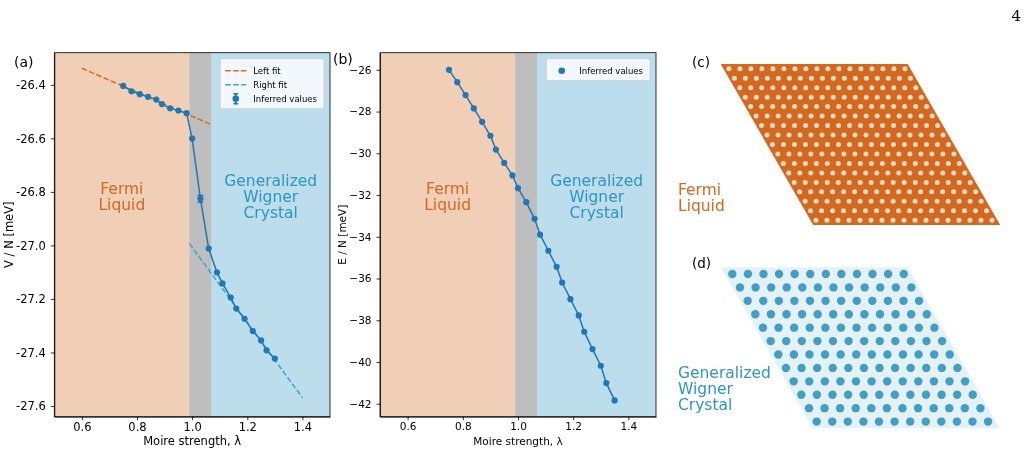 The height and width of the screenshot is (452, 1028). What do you see at coordinates (360, 194) in the screenshot?
I see `y-tick-label: −32` at bounding box center [360, 194].